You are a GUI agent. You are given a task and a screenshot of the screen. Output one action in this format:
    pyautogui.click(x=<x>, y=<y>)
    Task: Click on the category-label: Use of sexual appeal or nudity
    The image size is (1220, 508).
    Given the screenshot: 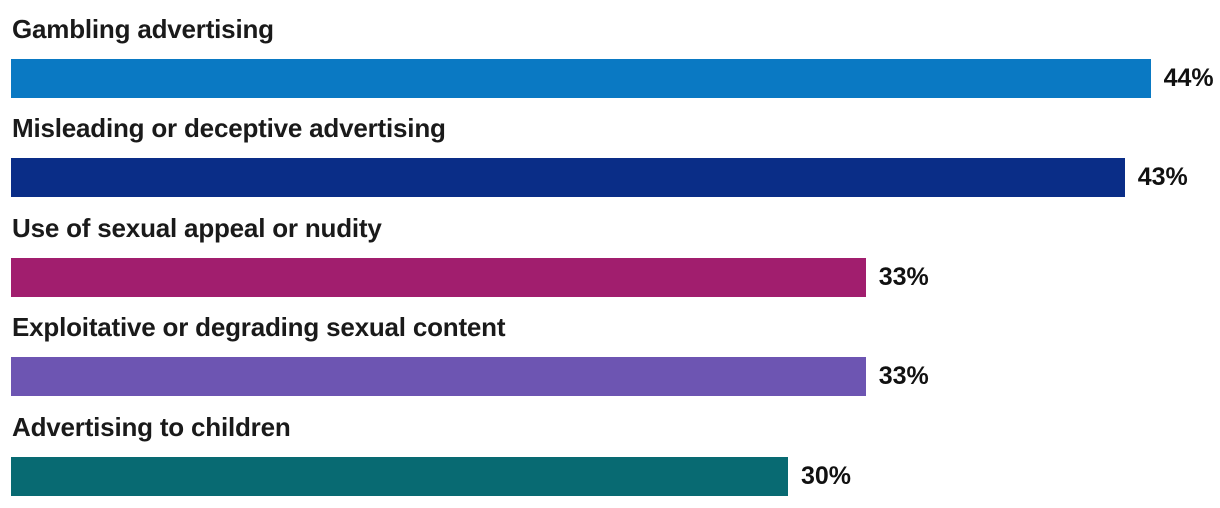 What is the action you would take?
    pyautogui.click(x=197, y=227)
    